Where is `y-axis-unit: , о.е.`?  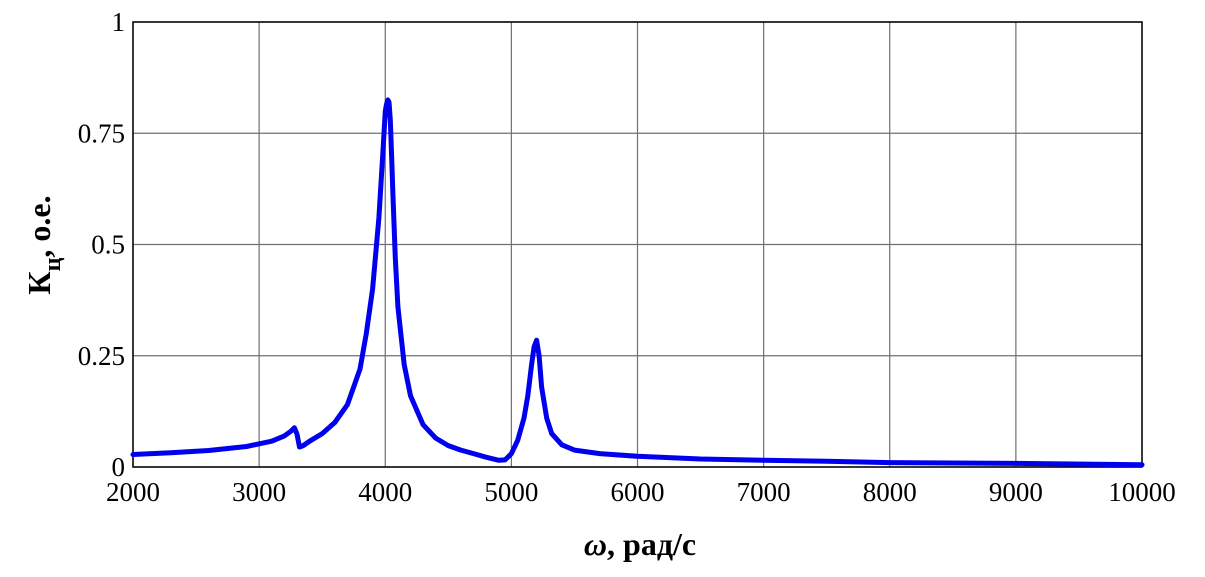
y-axis-unit: , о.е. is located at coordinates (39, 226).